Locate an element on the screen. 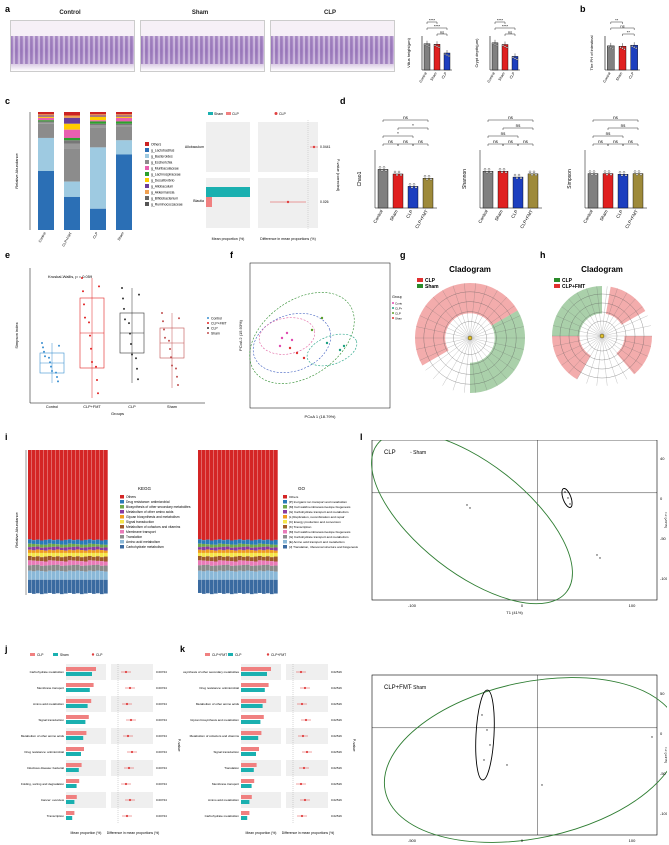  c-diff-legend-label: CLP is located at coordinates (235, 114).